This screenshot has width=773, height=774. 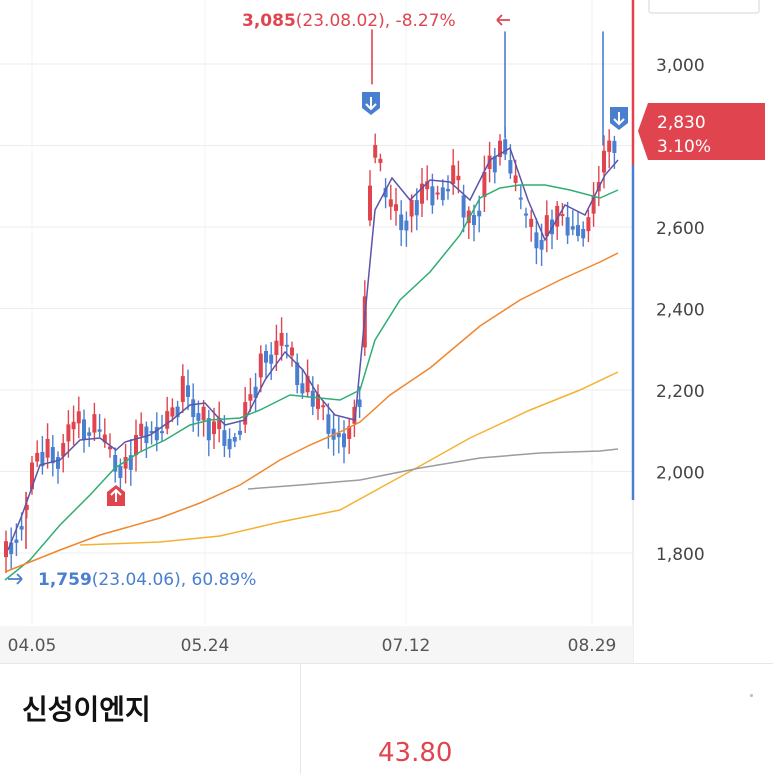 I want to click on current-price: 2,830, so click(x=681, y=123).